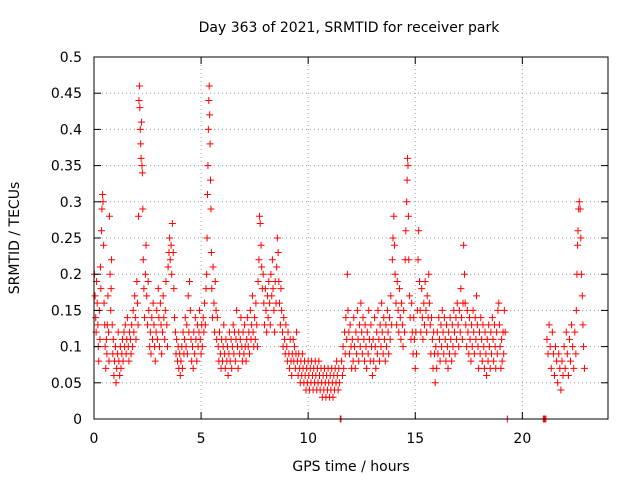 This screenshot has height=480, width=640. I want to click on y-tick-label: 0.15, so click(66, 311).